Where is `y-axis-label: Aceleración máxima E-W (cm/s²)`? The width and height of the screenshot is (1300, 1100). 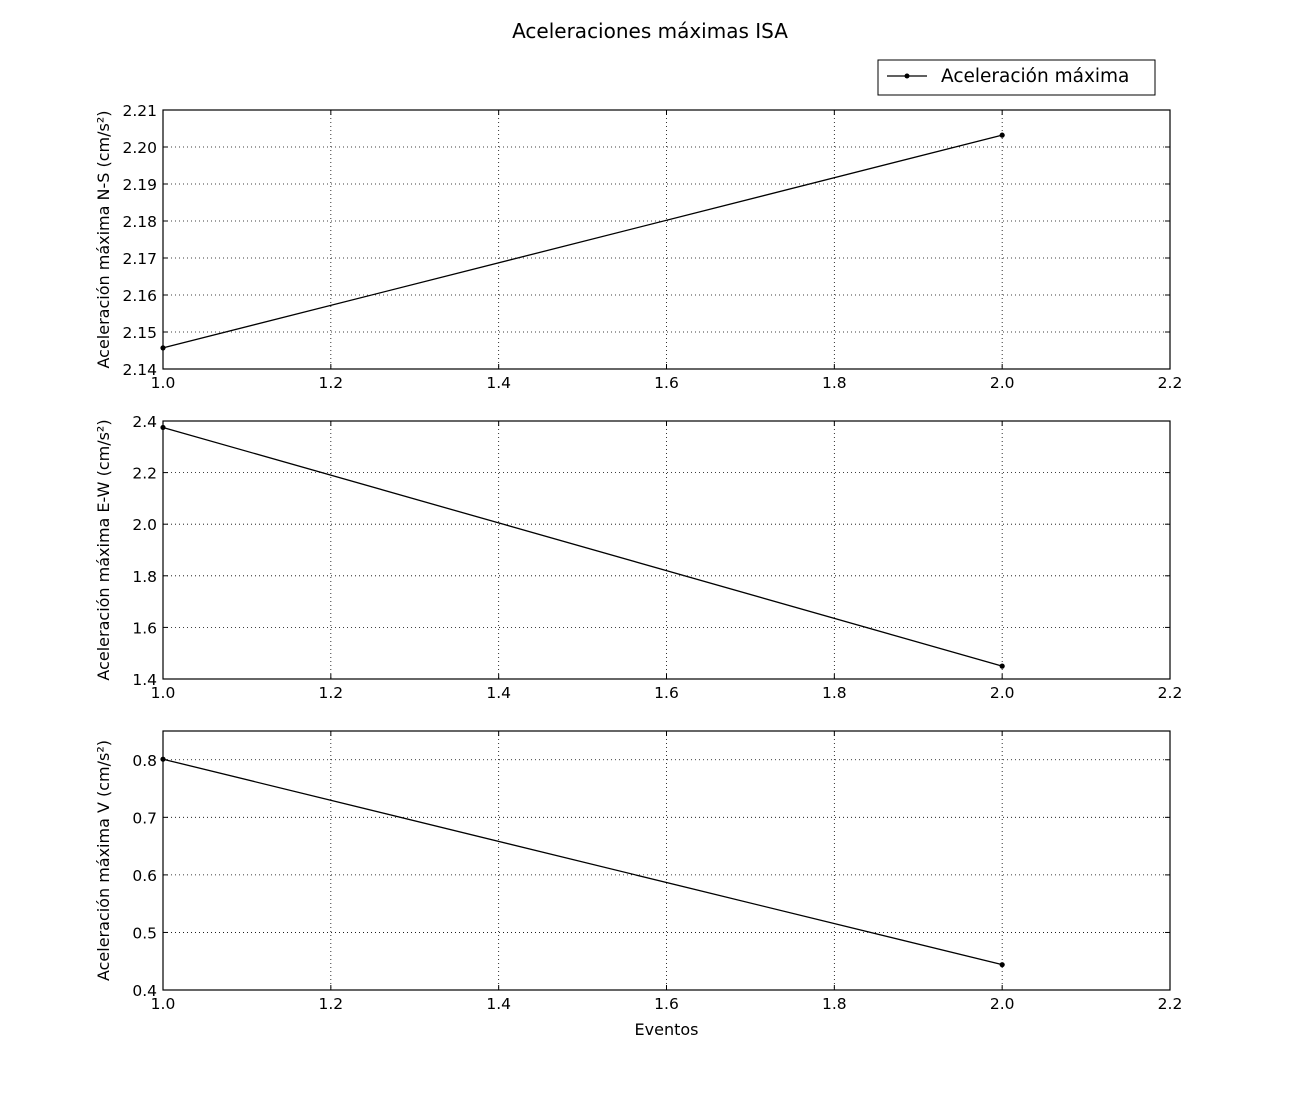 y-axis-label: Aceleración máxima E-W (cm/s²) is located at coordinates (103, 549).